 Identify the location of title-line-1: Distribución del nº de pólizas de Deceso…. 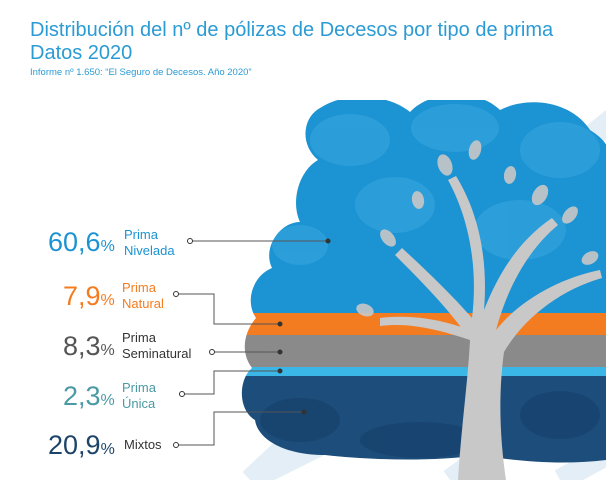
(292, 30).